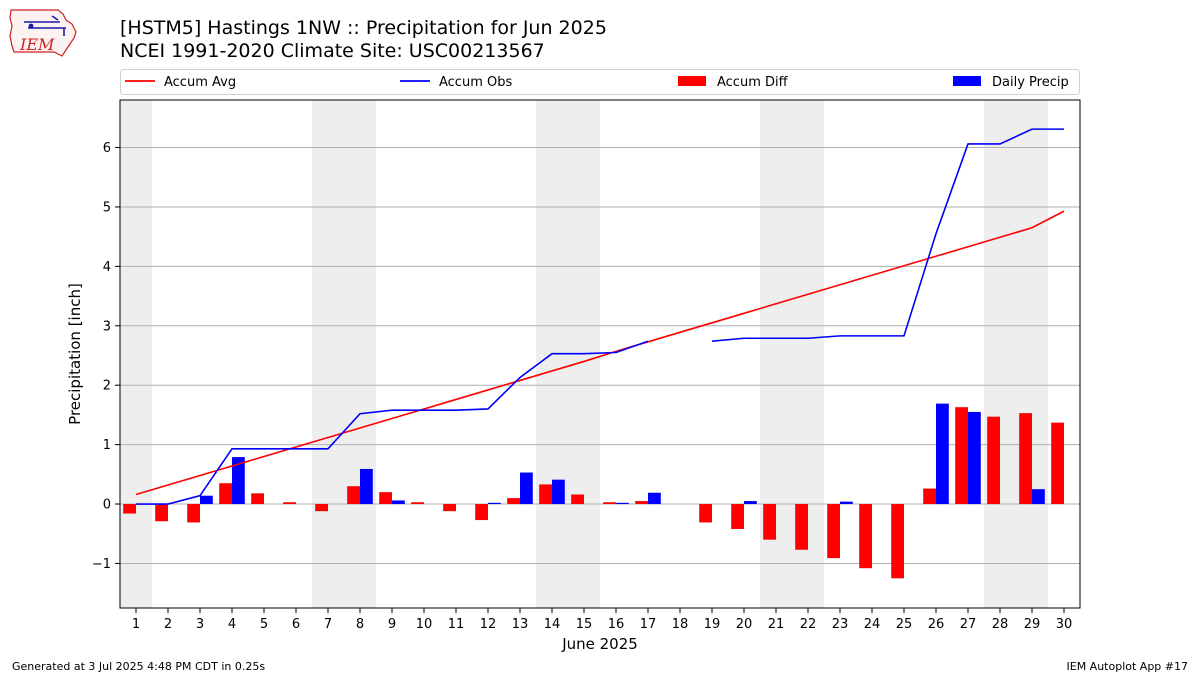 The image size is (1200, 675). I want to click on iem-logo: IEM, so click(43, 33).